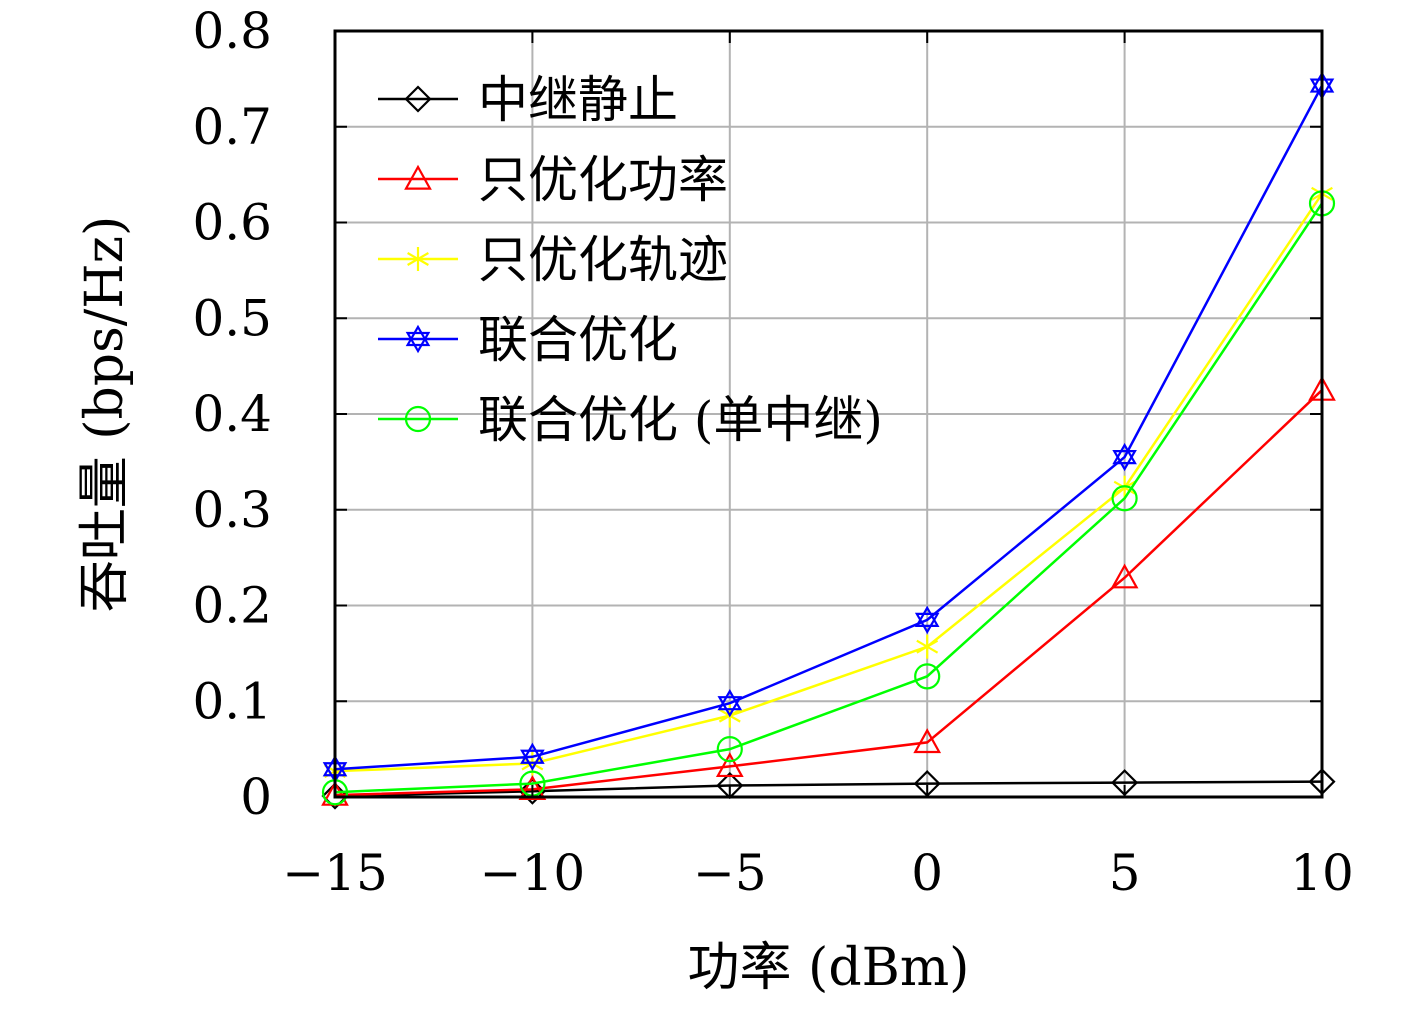 Image resolution: width=1417 pixels, height=1013 pixels. What do you see at coordinates (1125, 873) in the screenshot?
I see `x-tick-label: 5` at bounding box center [1125, 873].